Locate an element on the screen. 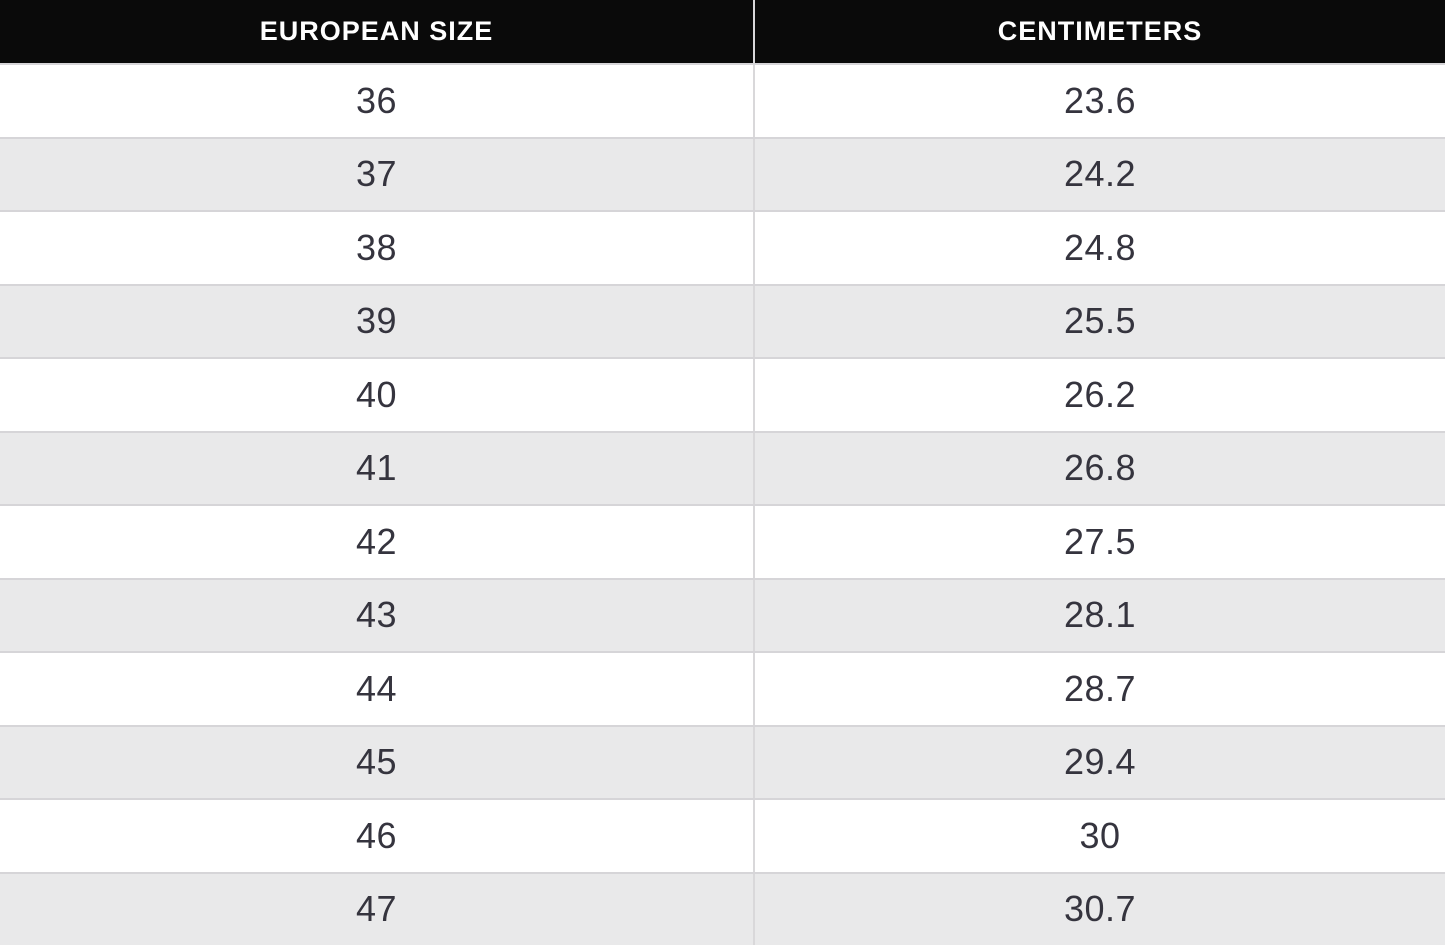 The image size is (1445, 945). table-row: 46 30 is located at coordinates (722, 835).